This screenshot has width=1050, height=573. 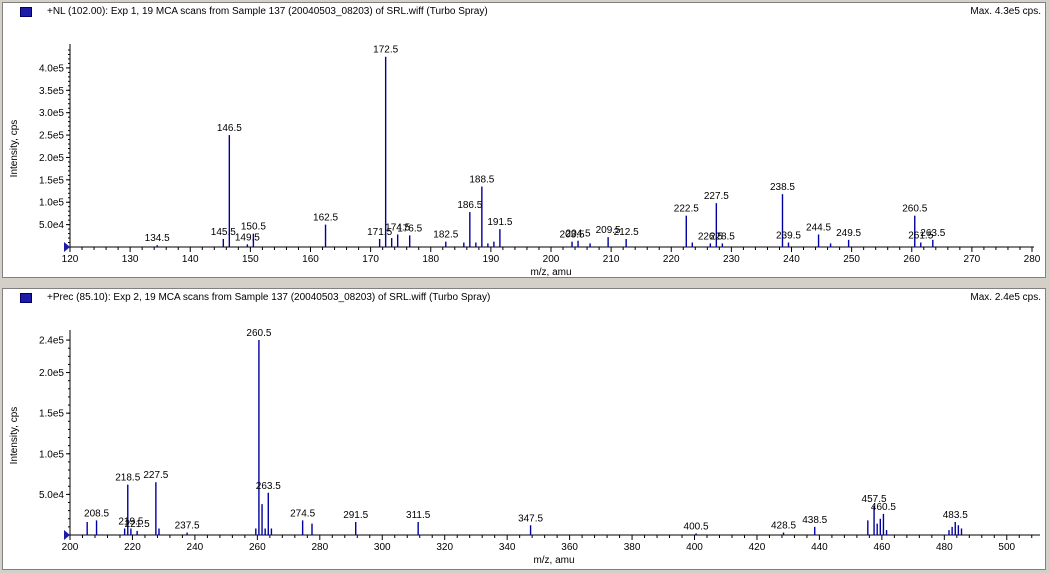 What do you see at coordinates (96, 513) in the screenshot?
I see `peak-label: 208.5` at bounding box center [96, 513].